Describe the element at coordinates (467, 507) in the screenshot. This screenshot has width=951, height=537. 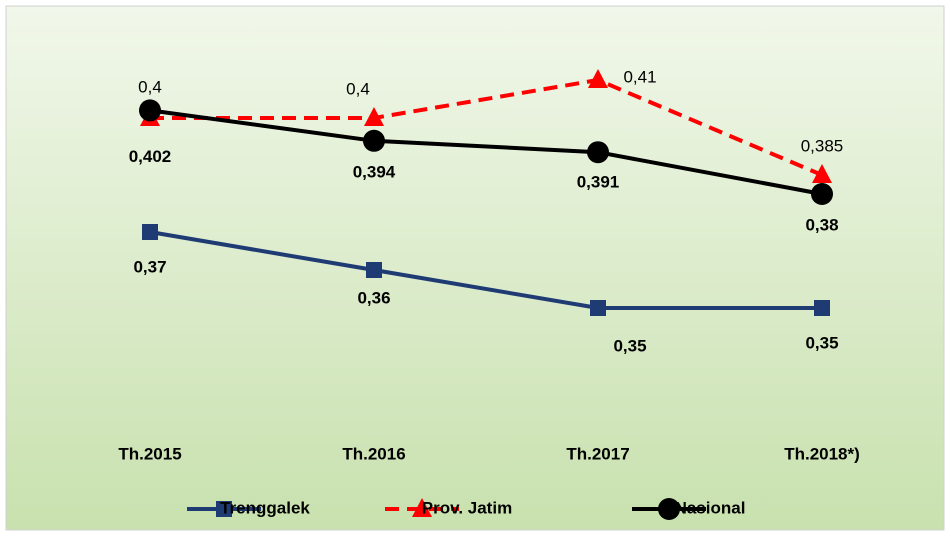
I see `legend-label: Prov. Jatim` at that location.